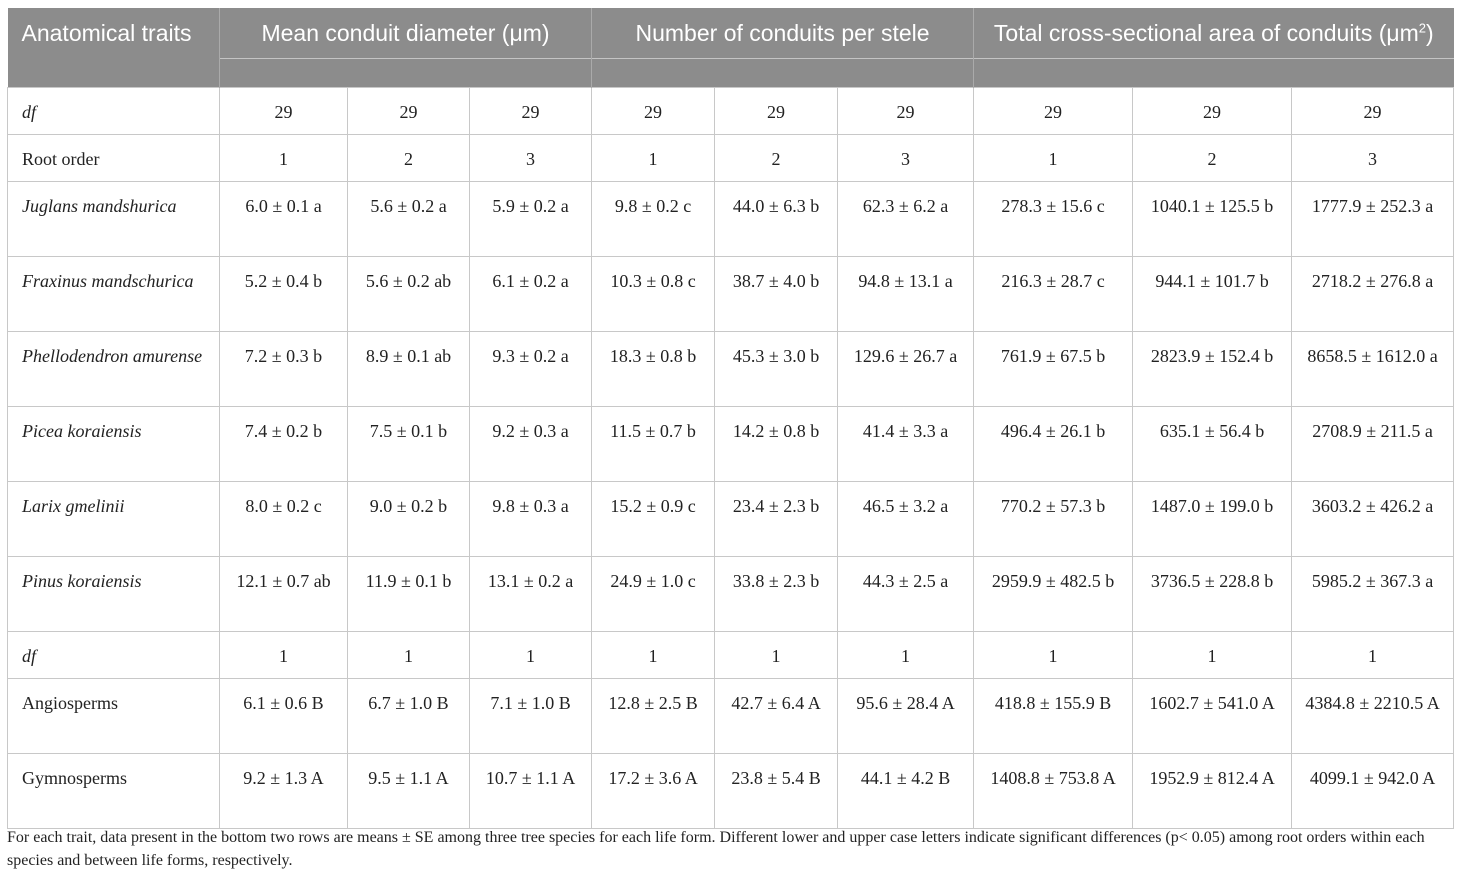 The height and width of the screenshot is (879, 1460). Describe the element at coordinates (1373, 294) in the screenshot. I see `table-cell: 2718.2 ± 276.8 a` at that location.